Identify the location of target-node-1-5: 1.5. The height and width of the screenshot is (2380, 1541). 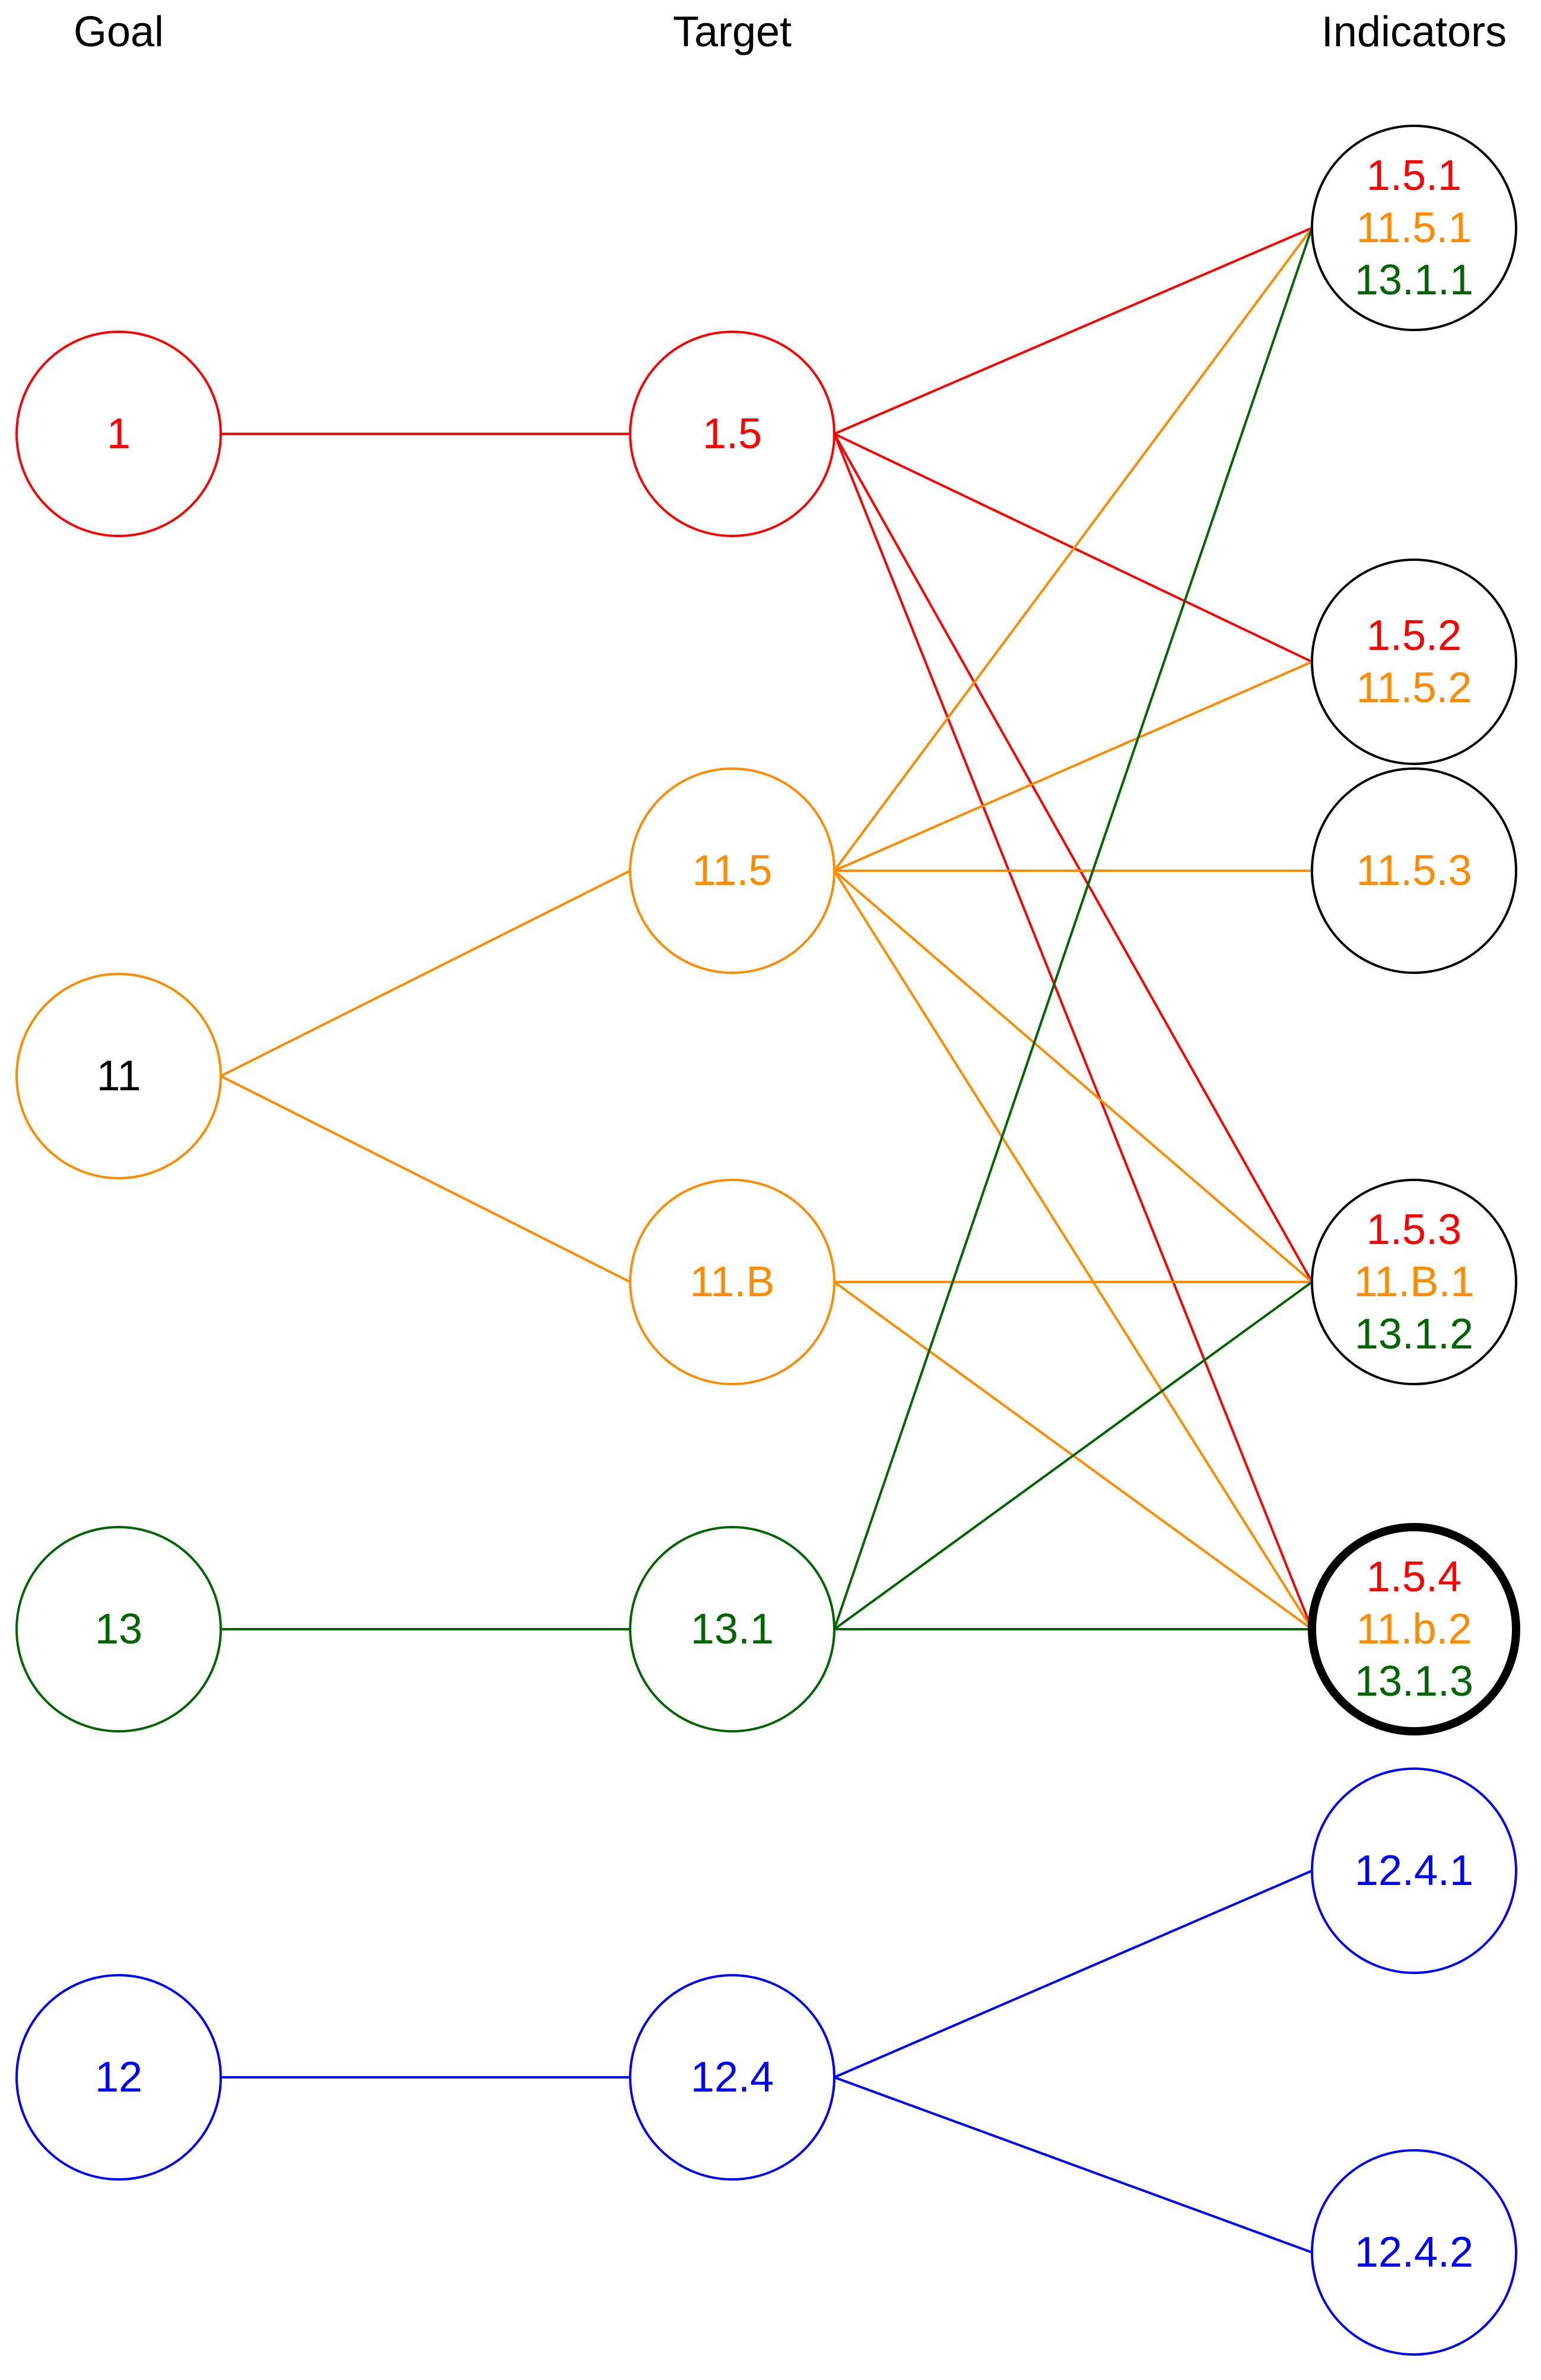
(732, 434).